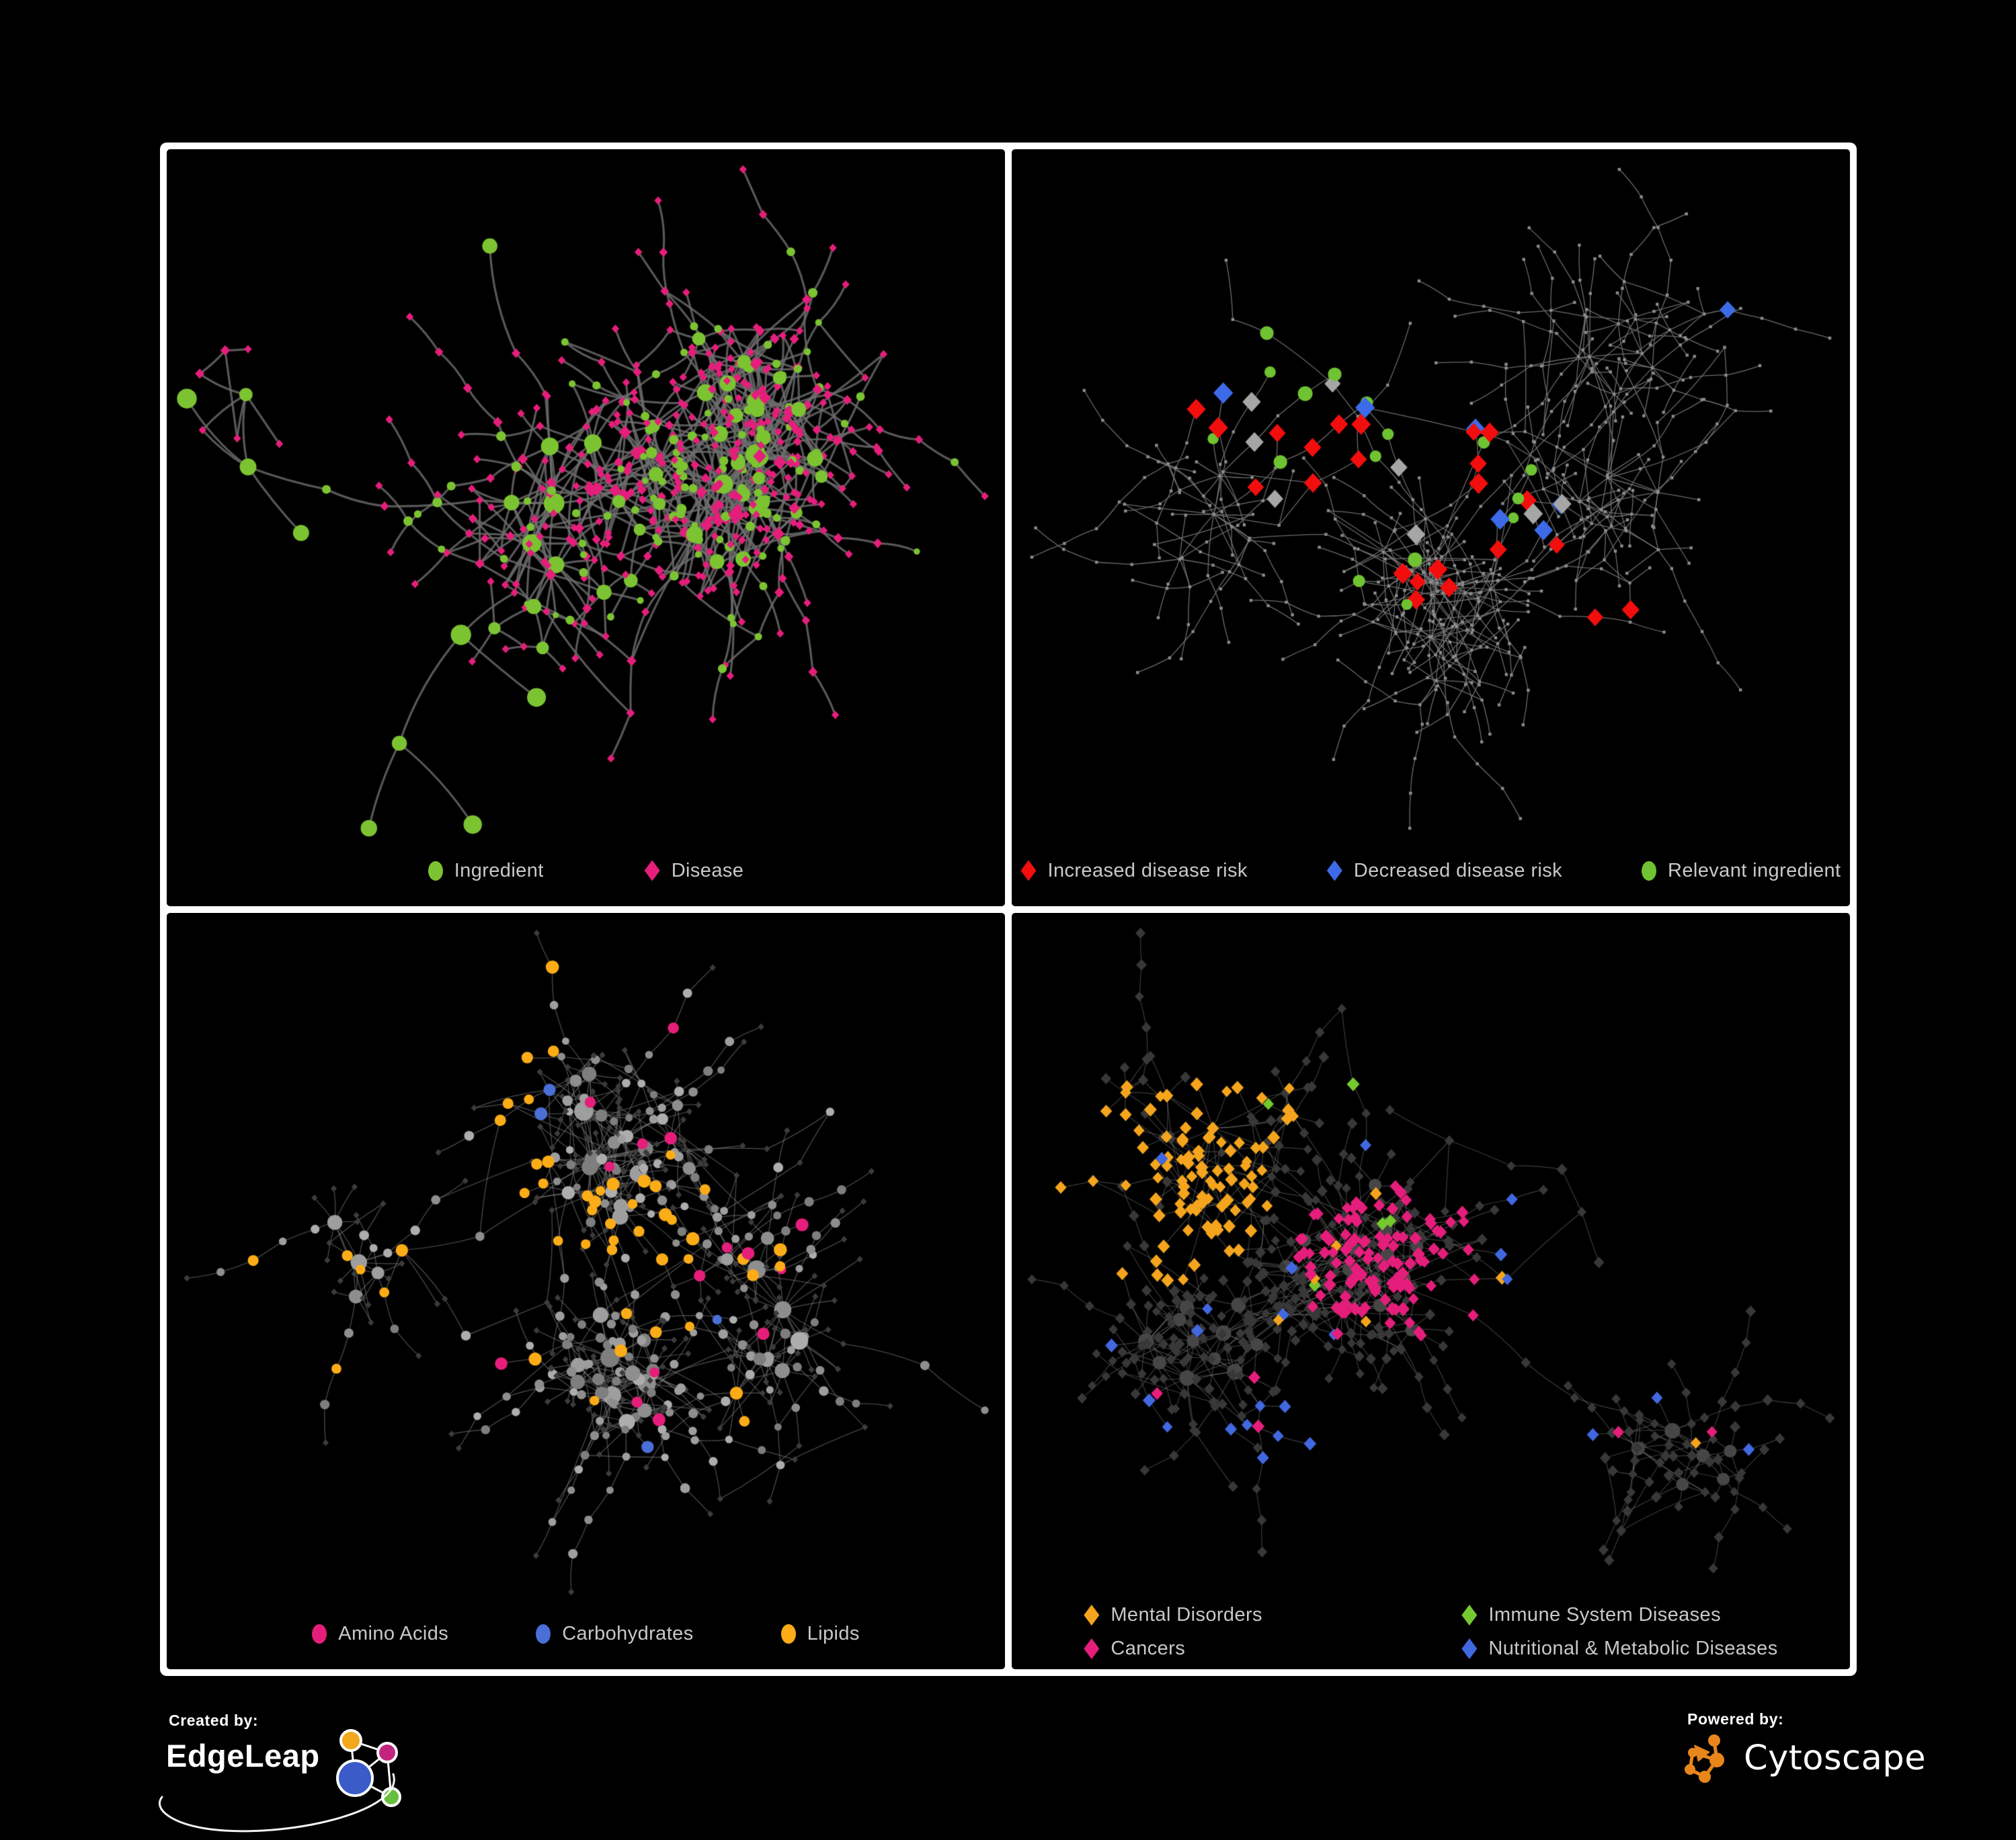 The image size is (2016, 1840). I want to click on legend-item: Ingredient, so click(486, 871).